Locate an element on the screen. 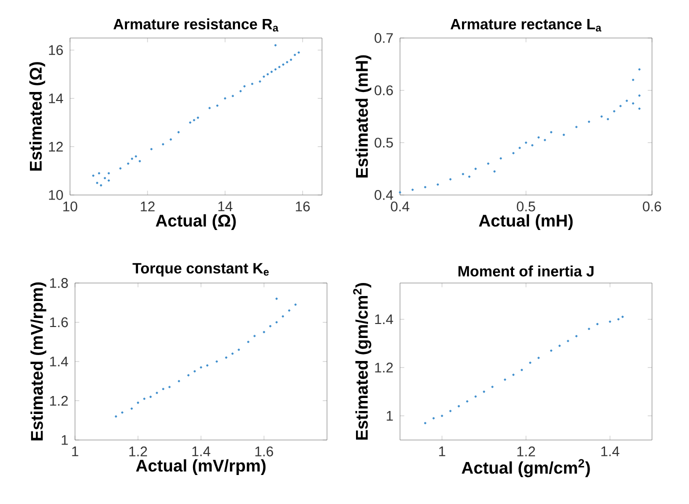  x-tick-label: 0.4 is located at coordinates (400, 207).